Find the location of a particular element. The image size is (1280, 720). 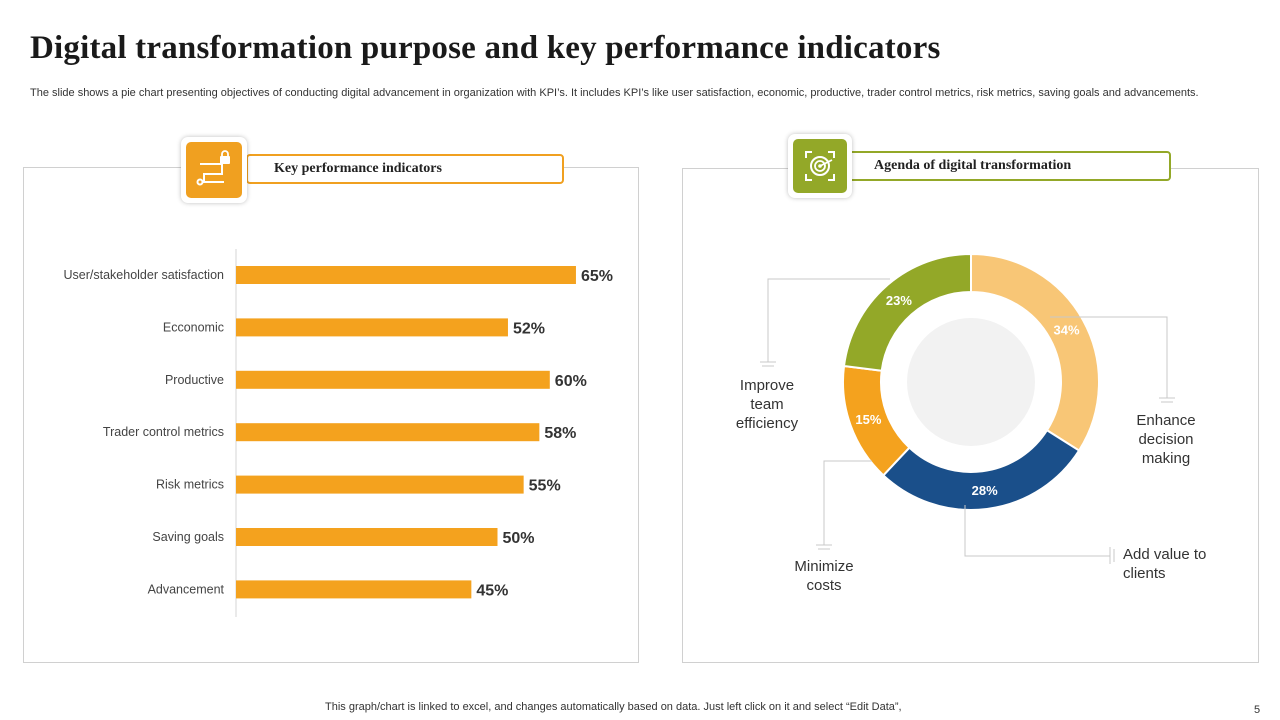

bar-category-label: Productive is located at coordinates (194, 380).